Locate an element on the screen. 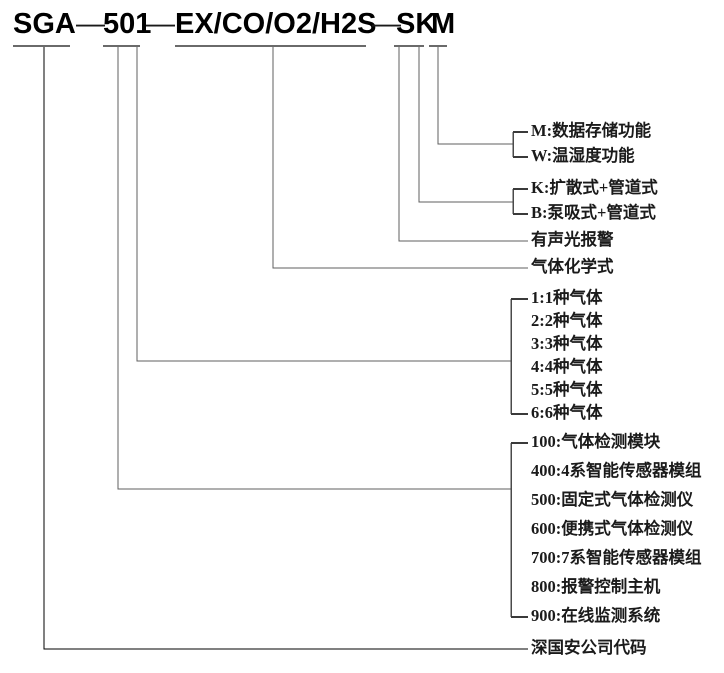  group-product-series-item-1: 400:4系智能传感器模组 is located at coordinates (616, 470).